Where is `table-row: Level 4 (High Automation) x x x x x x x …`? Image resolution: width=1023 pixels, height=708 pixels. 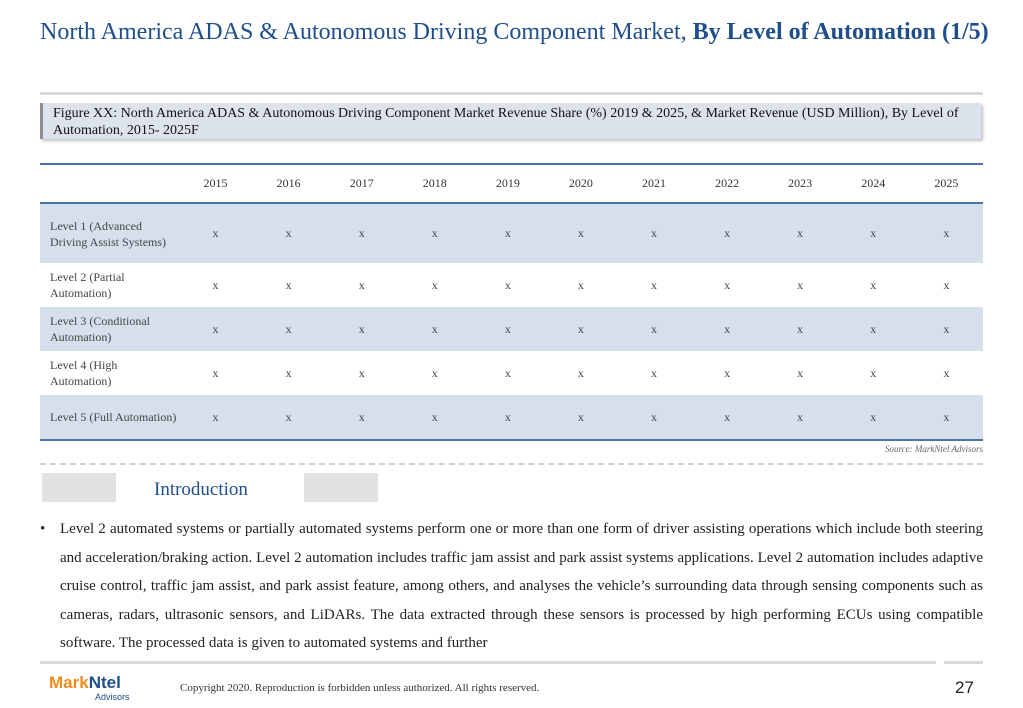 table-row: Level 4 (High Automation) x x x x x x x … is located at coordinates (511, 373).